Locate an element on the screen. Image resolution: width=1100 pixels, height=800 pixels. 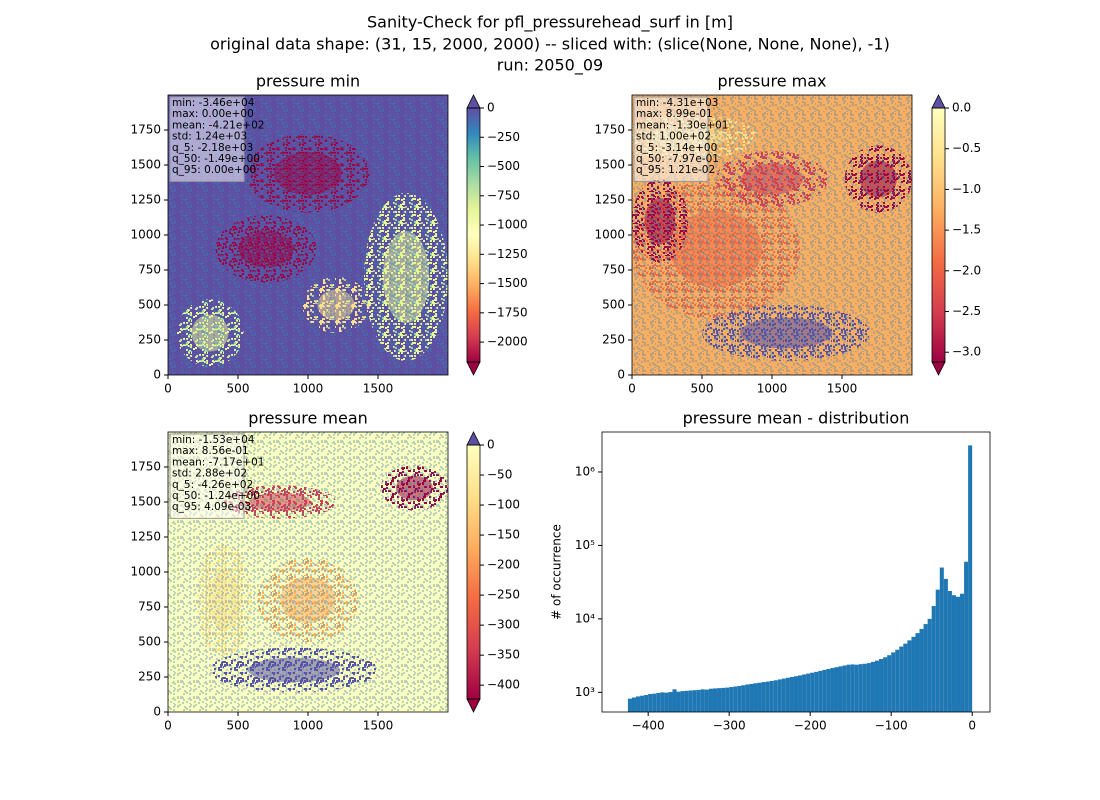
colorbar-tick-label: −3.0 is located at coordinates (966, 352).